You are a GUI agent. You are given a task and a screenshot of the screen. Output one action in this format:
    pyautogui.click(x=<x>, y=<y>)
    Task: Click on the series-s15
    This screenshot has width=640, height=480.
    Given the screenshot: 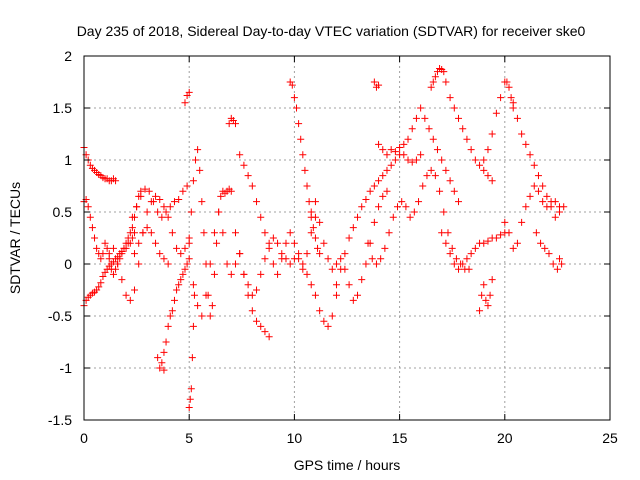 What is the action you would take?
    pyautogui.click(x=285, y=279)
    